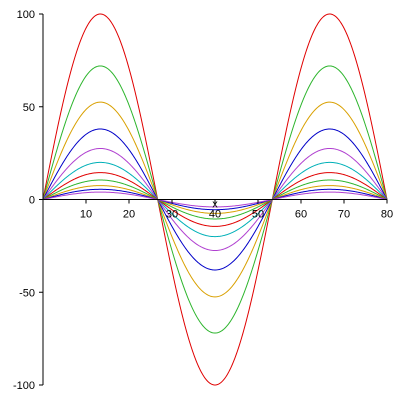 Image resolution: width=400 pixels, height=400 pixels. What do you see at coordinates (258, 215) in the screenshot?
I see `x-tick-label: 50` at bounding box center [258, 215].